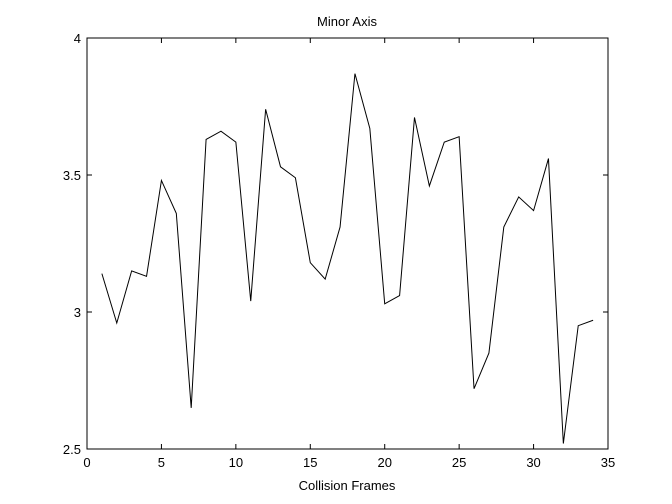  What do you see at coordinates (72, 175) in the screenshot?
I see `y-tick-label: 3.5` at bounding box center [72, 175].